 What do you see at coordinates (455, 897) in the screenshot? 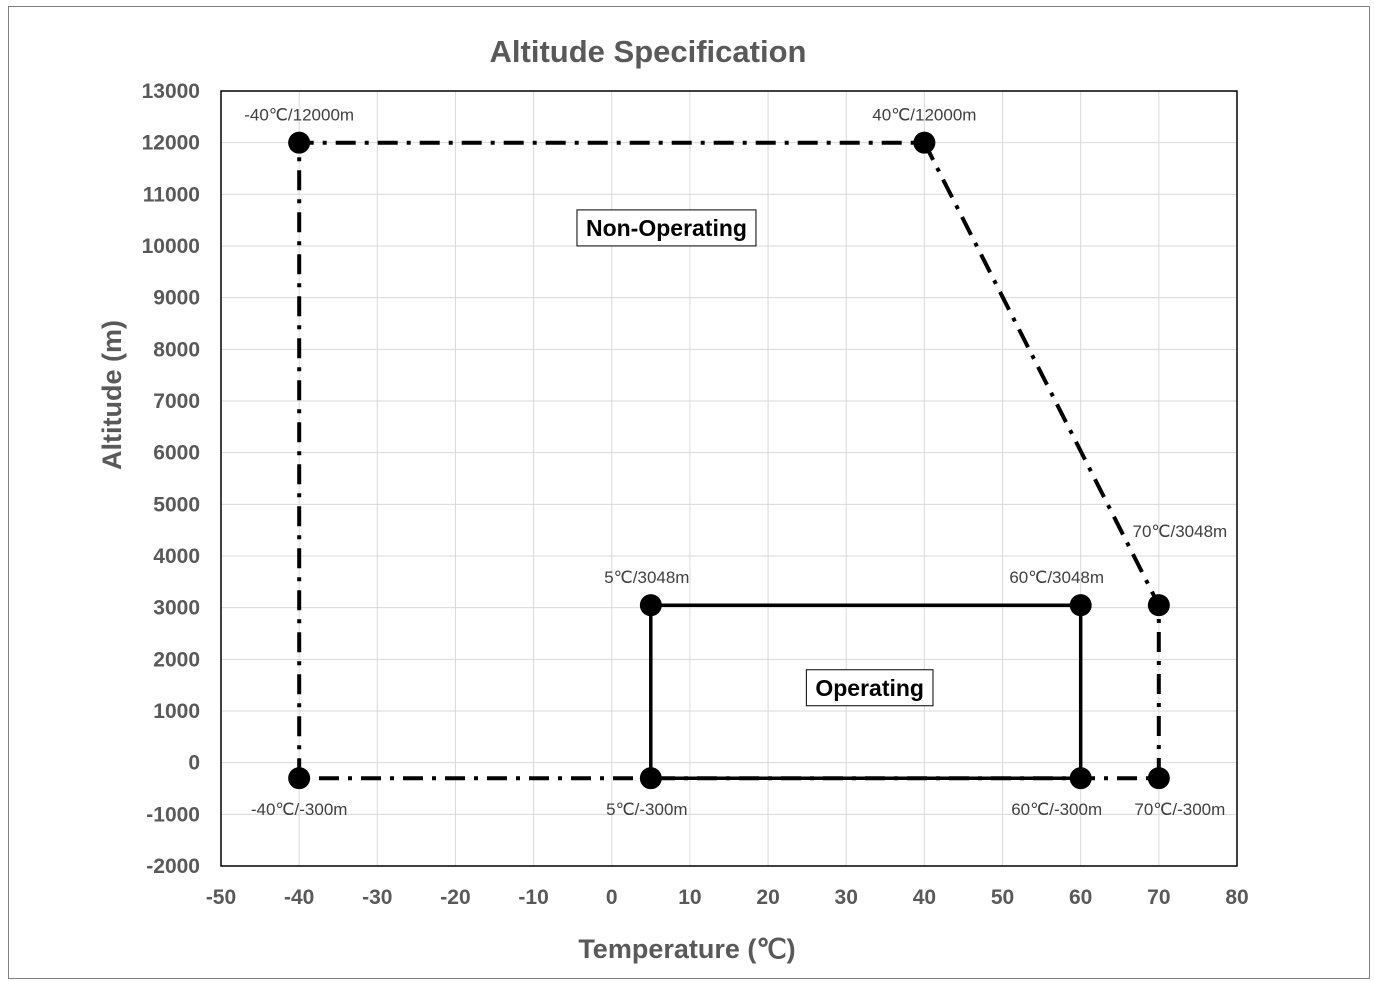
I see `x-tick-label: -20` at bounding box center [455, 897].